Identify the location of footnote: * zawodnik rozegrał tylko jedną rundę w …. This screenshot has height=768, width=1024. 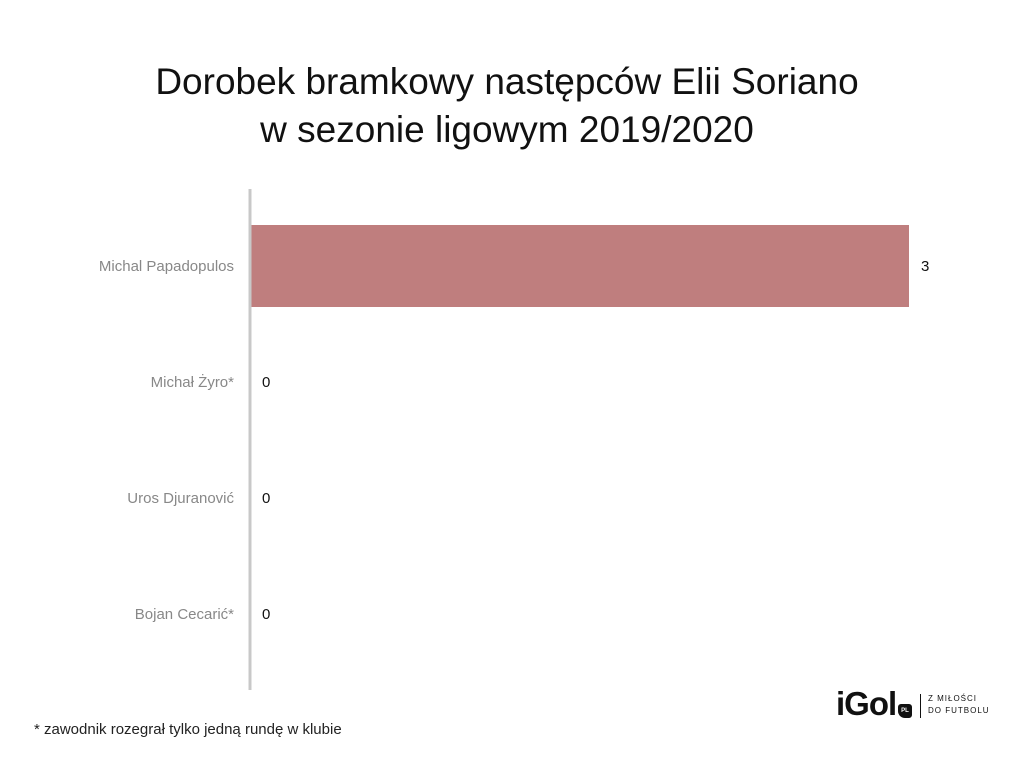
(188, 729).